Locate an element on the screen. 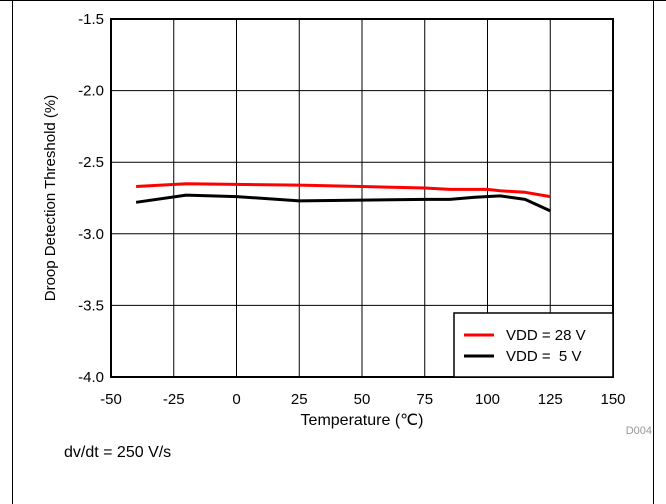  series-line-vdd-5v is located at coordinates (343, 203).